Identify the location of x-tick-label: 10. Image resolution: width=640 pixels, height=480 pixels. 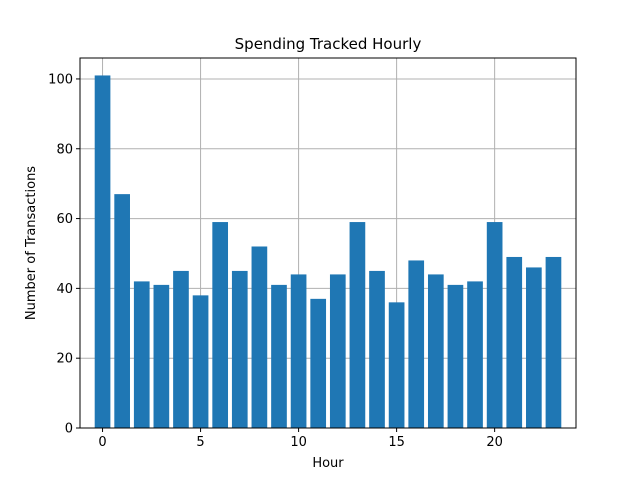
(298, 442).